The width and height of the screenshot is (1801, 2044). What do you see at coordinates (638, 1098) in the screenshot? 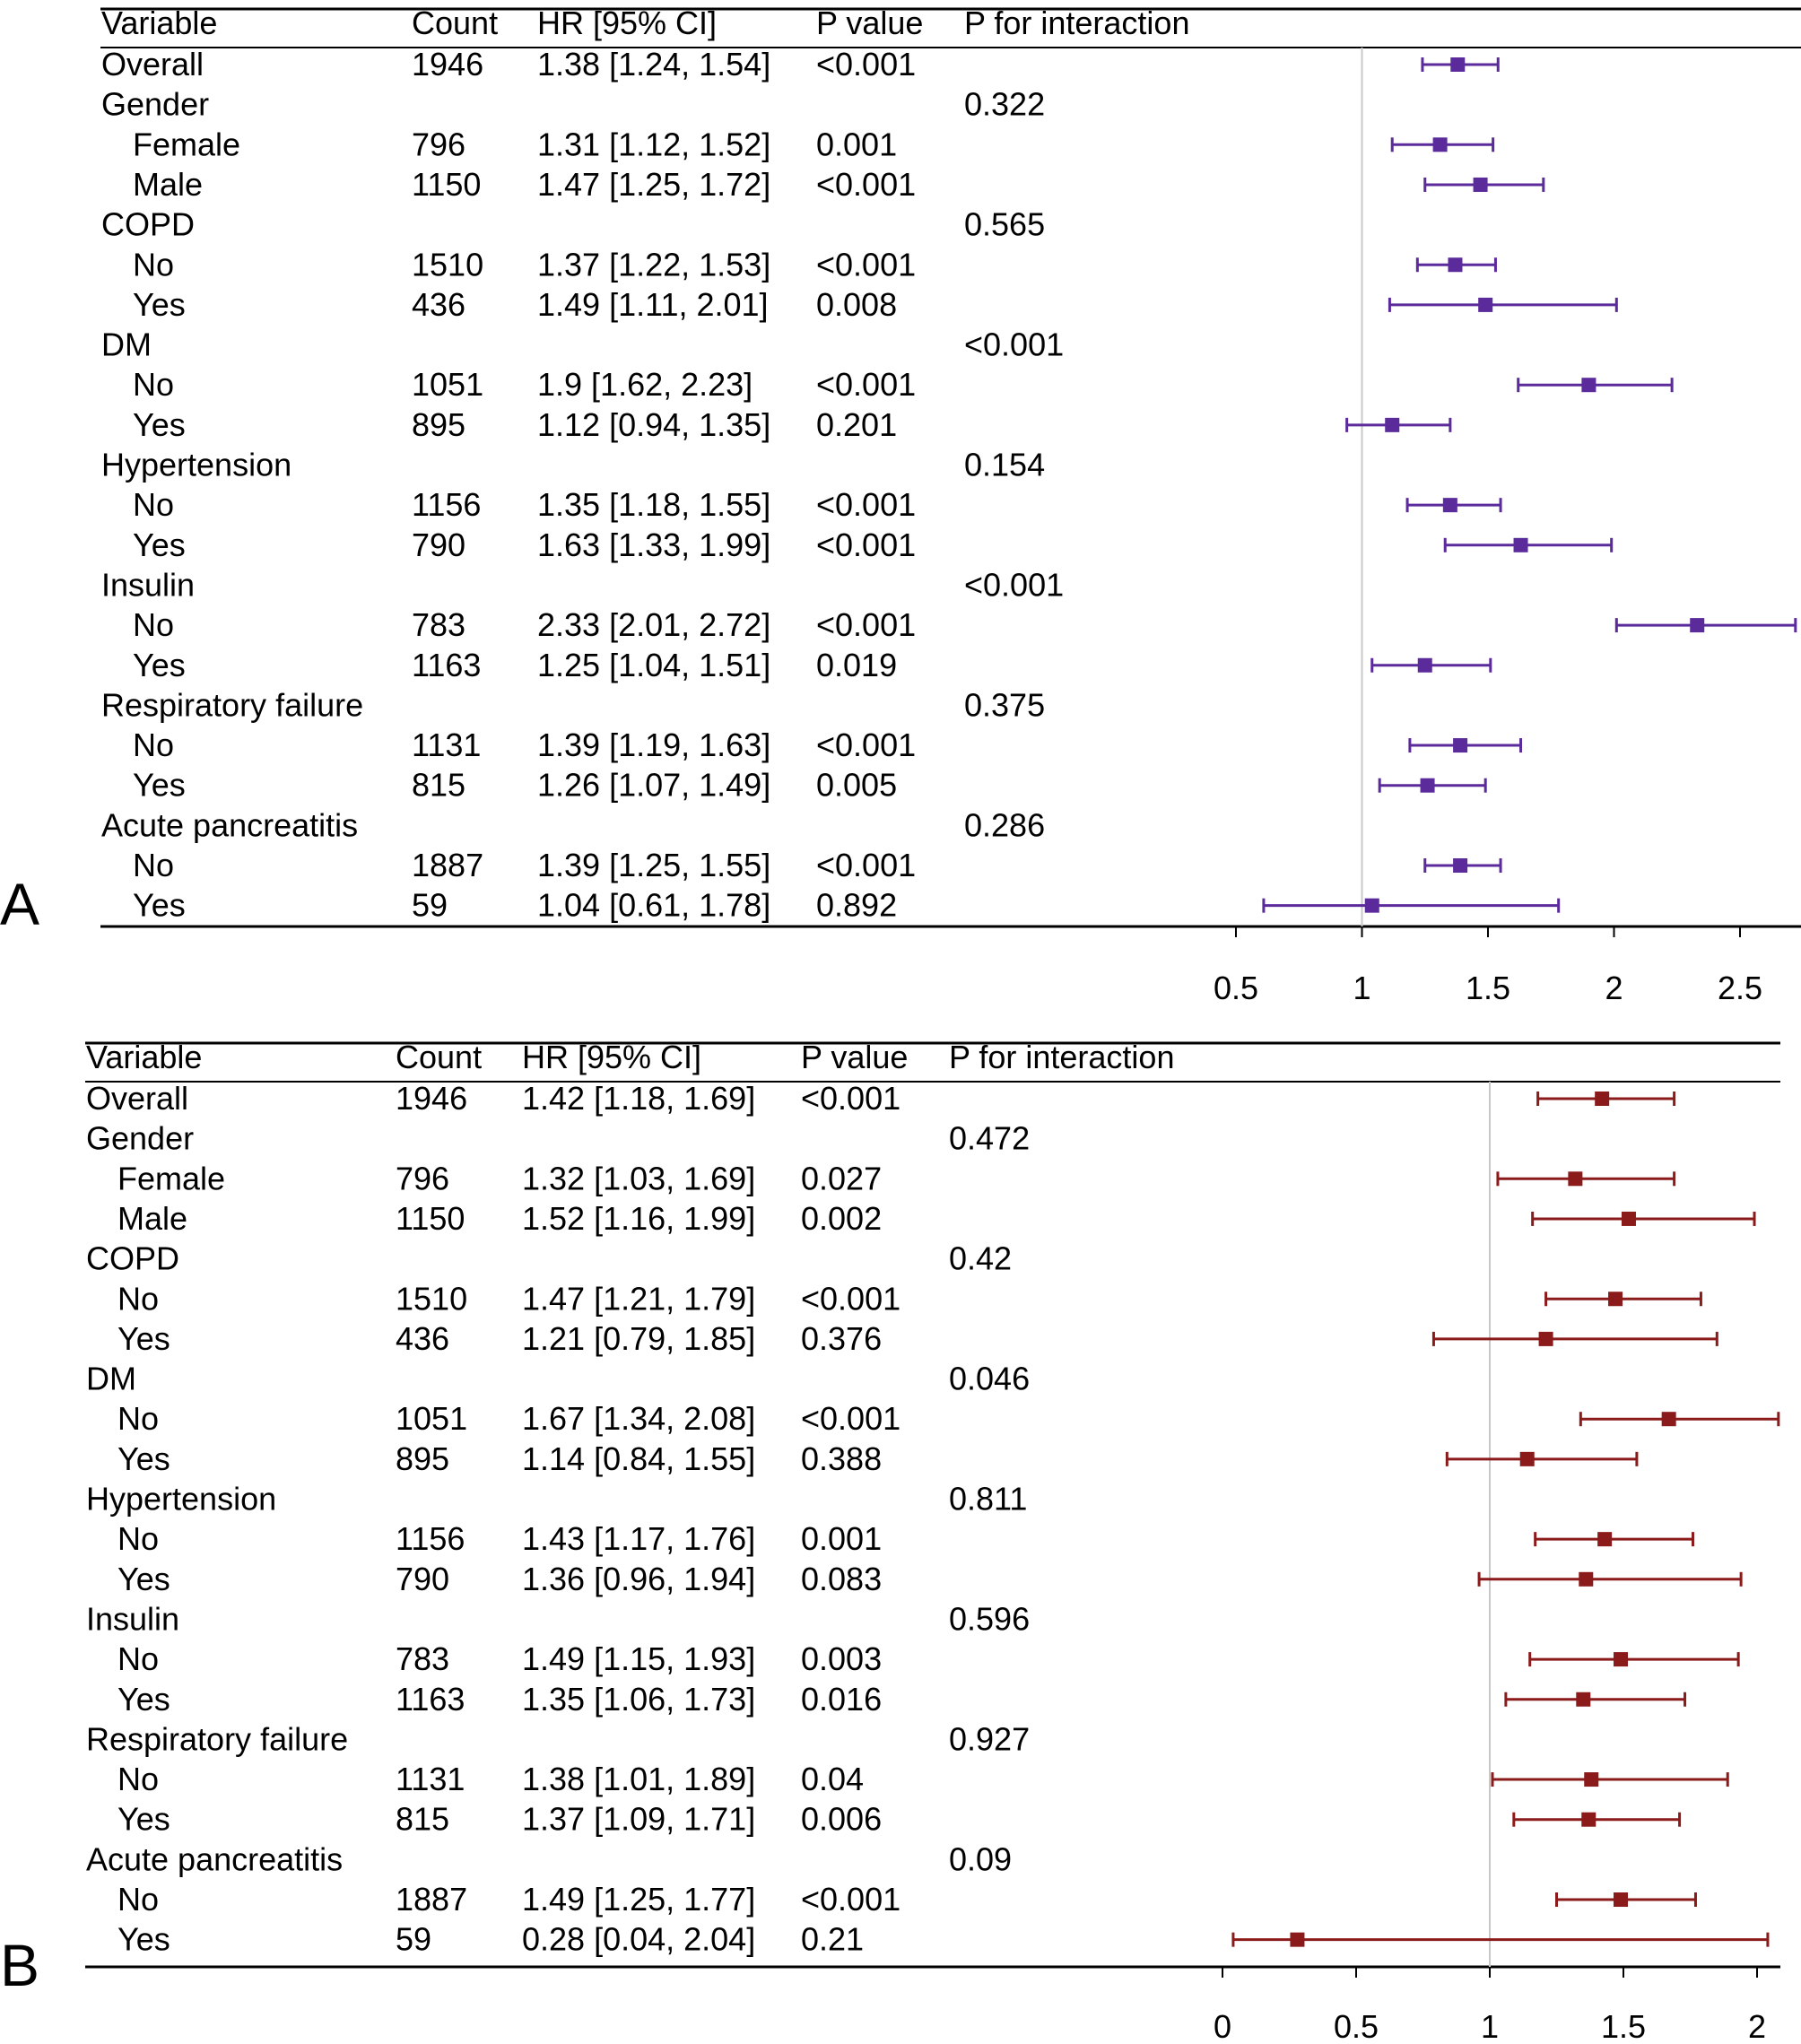
I see `row-hr-ci: 1.42 [1.18, 1.69]` at bounding box center [638, 1098].